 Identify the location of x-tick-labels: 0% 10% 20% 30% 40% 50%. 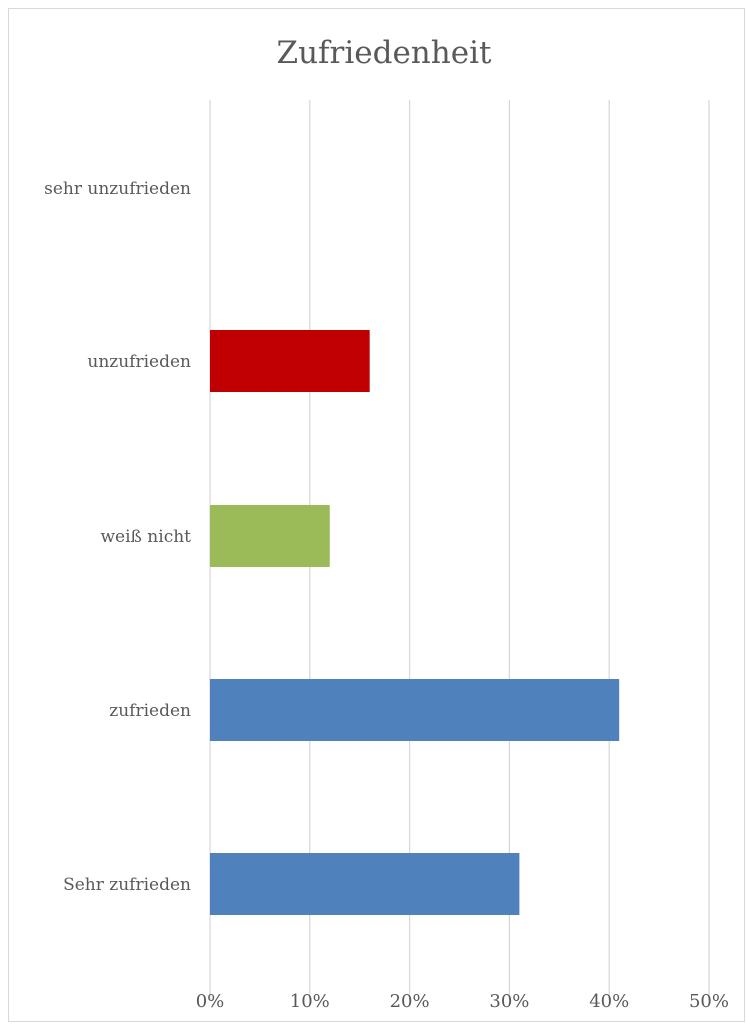
(462, 1001).